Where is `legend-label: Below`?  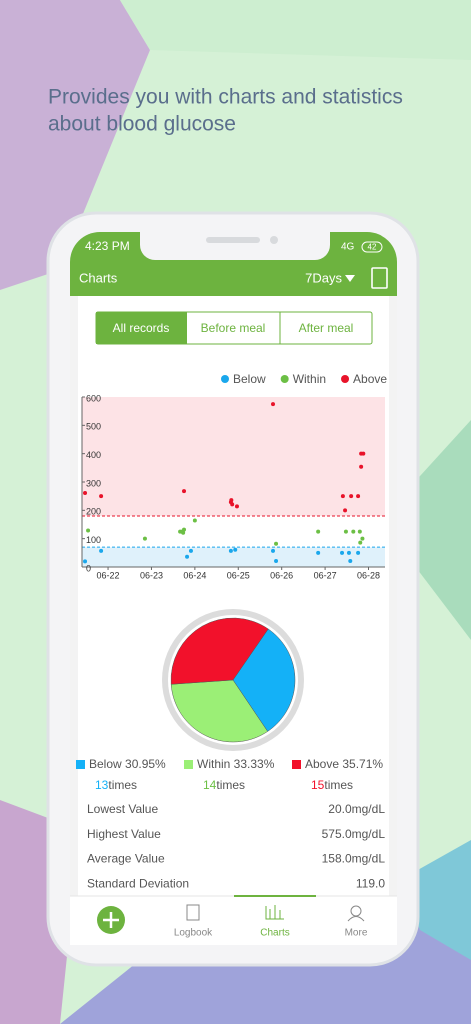
legend-label: Below is located at coordinates (249, 379).